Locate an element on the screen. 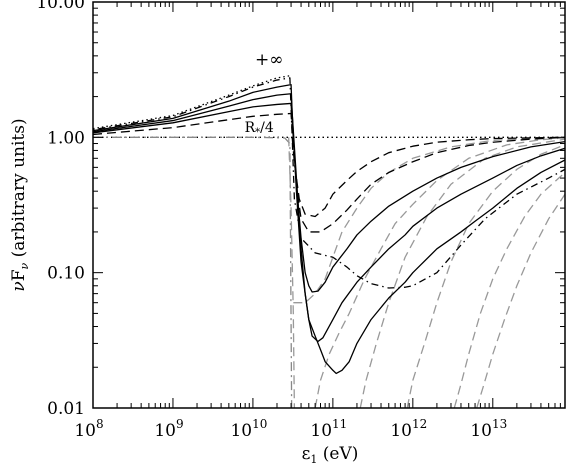  x-tick-label: 10¹¹ is located at coordinates (328, 429).